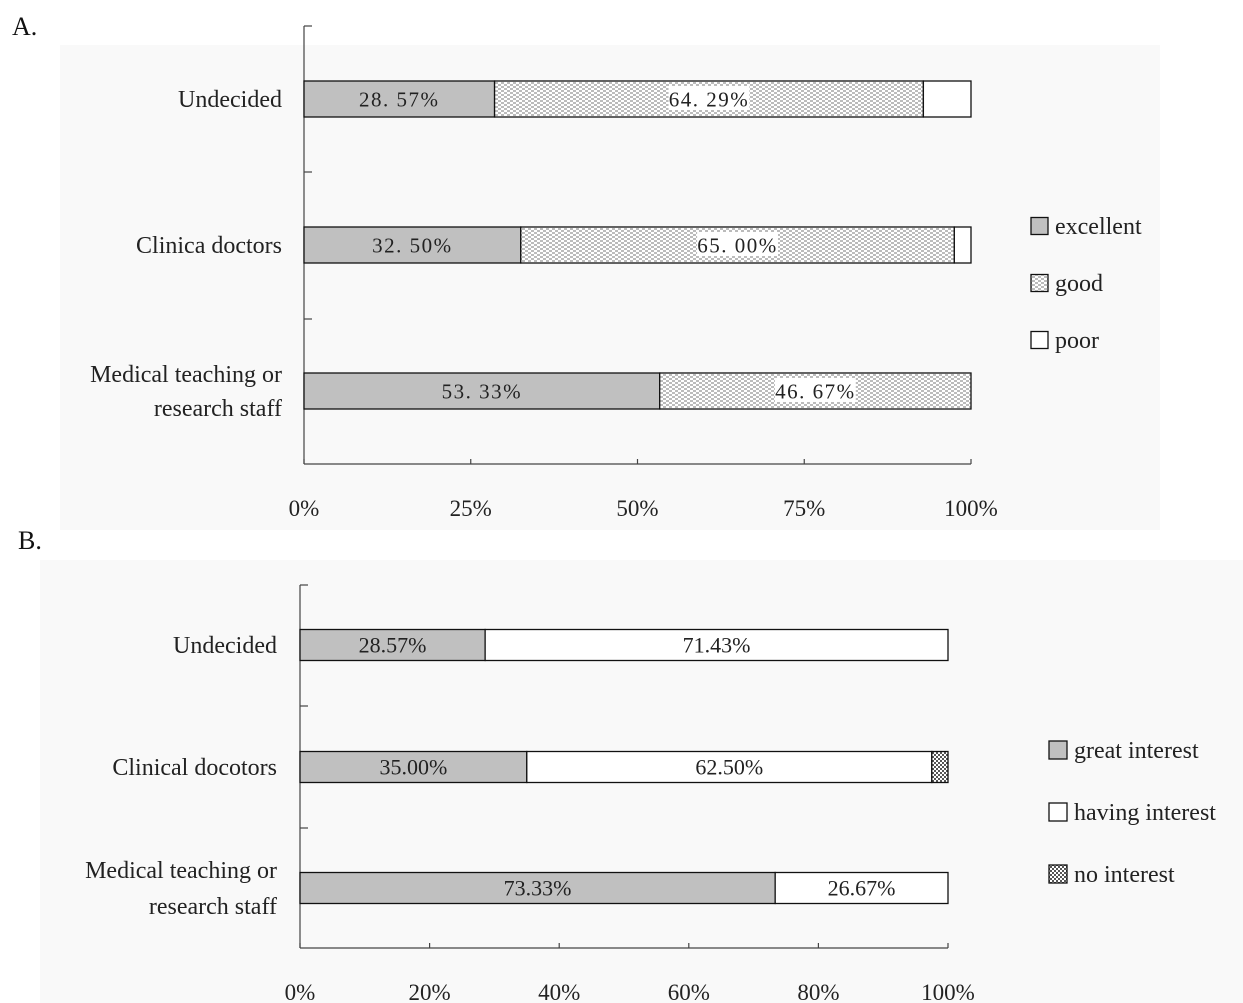 The image size is (1243, 1003). I want to click on panel-a-category-label: Medical teaching or, so click(186, 375).